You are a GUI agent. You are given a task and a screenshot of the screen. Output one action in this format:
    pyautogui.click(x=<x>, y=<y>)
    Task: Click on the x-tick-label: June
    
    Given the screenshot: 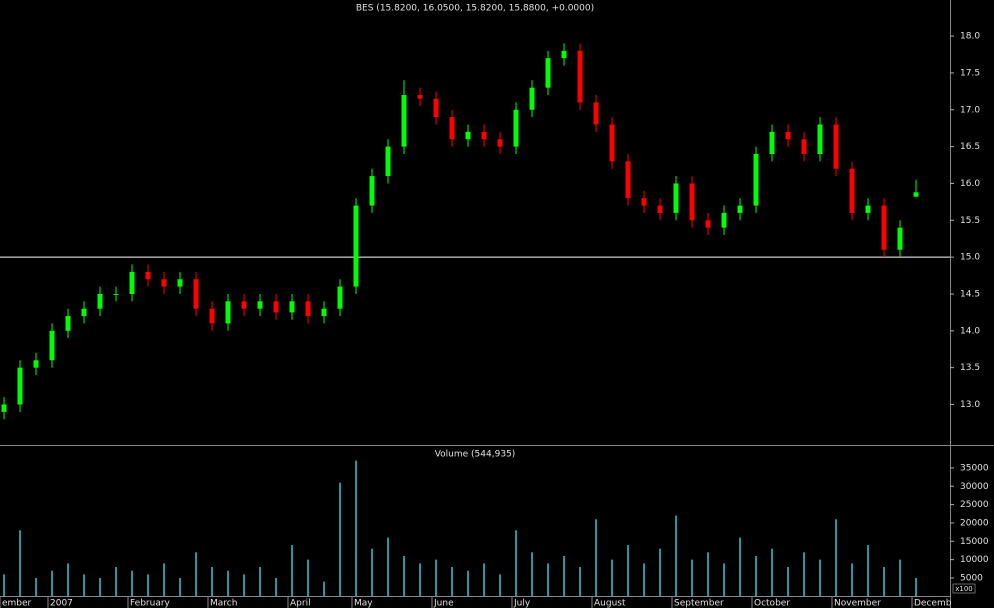 What is the action you would take?
    pyautogui.click(x=443, y=603)
    